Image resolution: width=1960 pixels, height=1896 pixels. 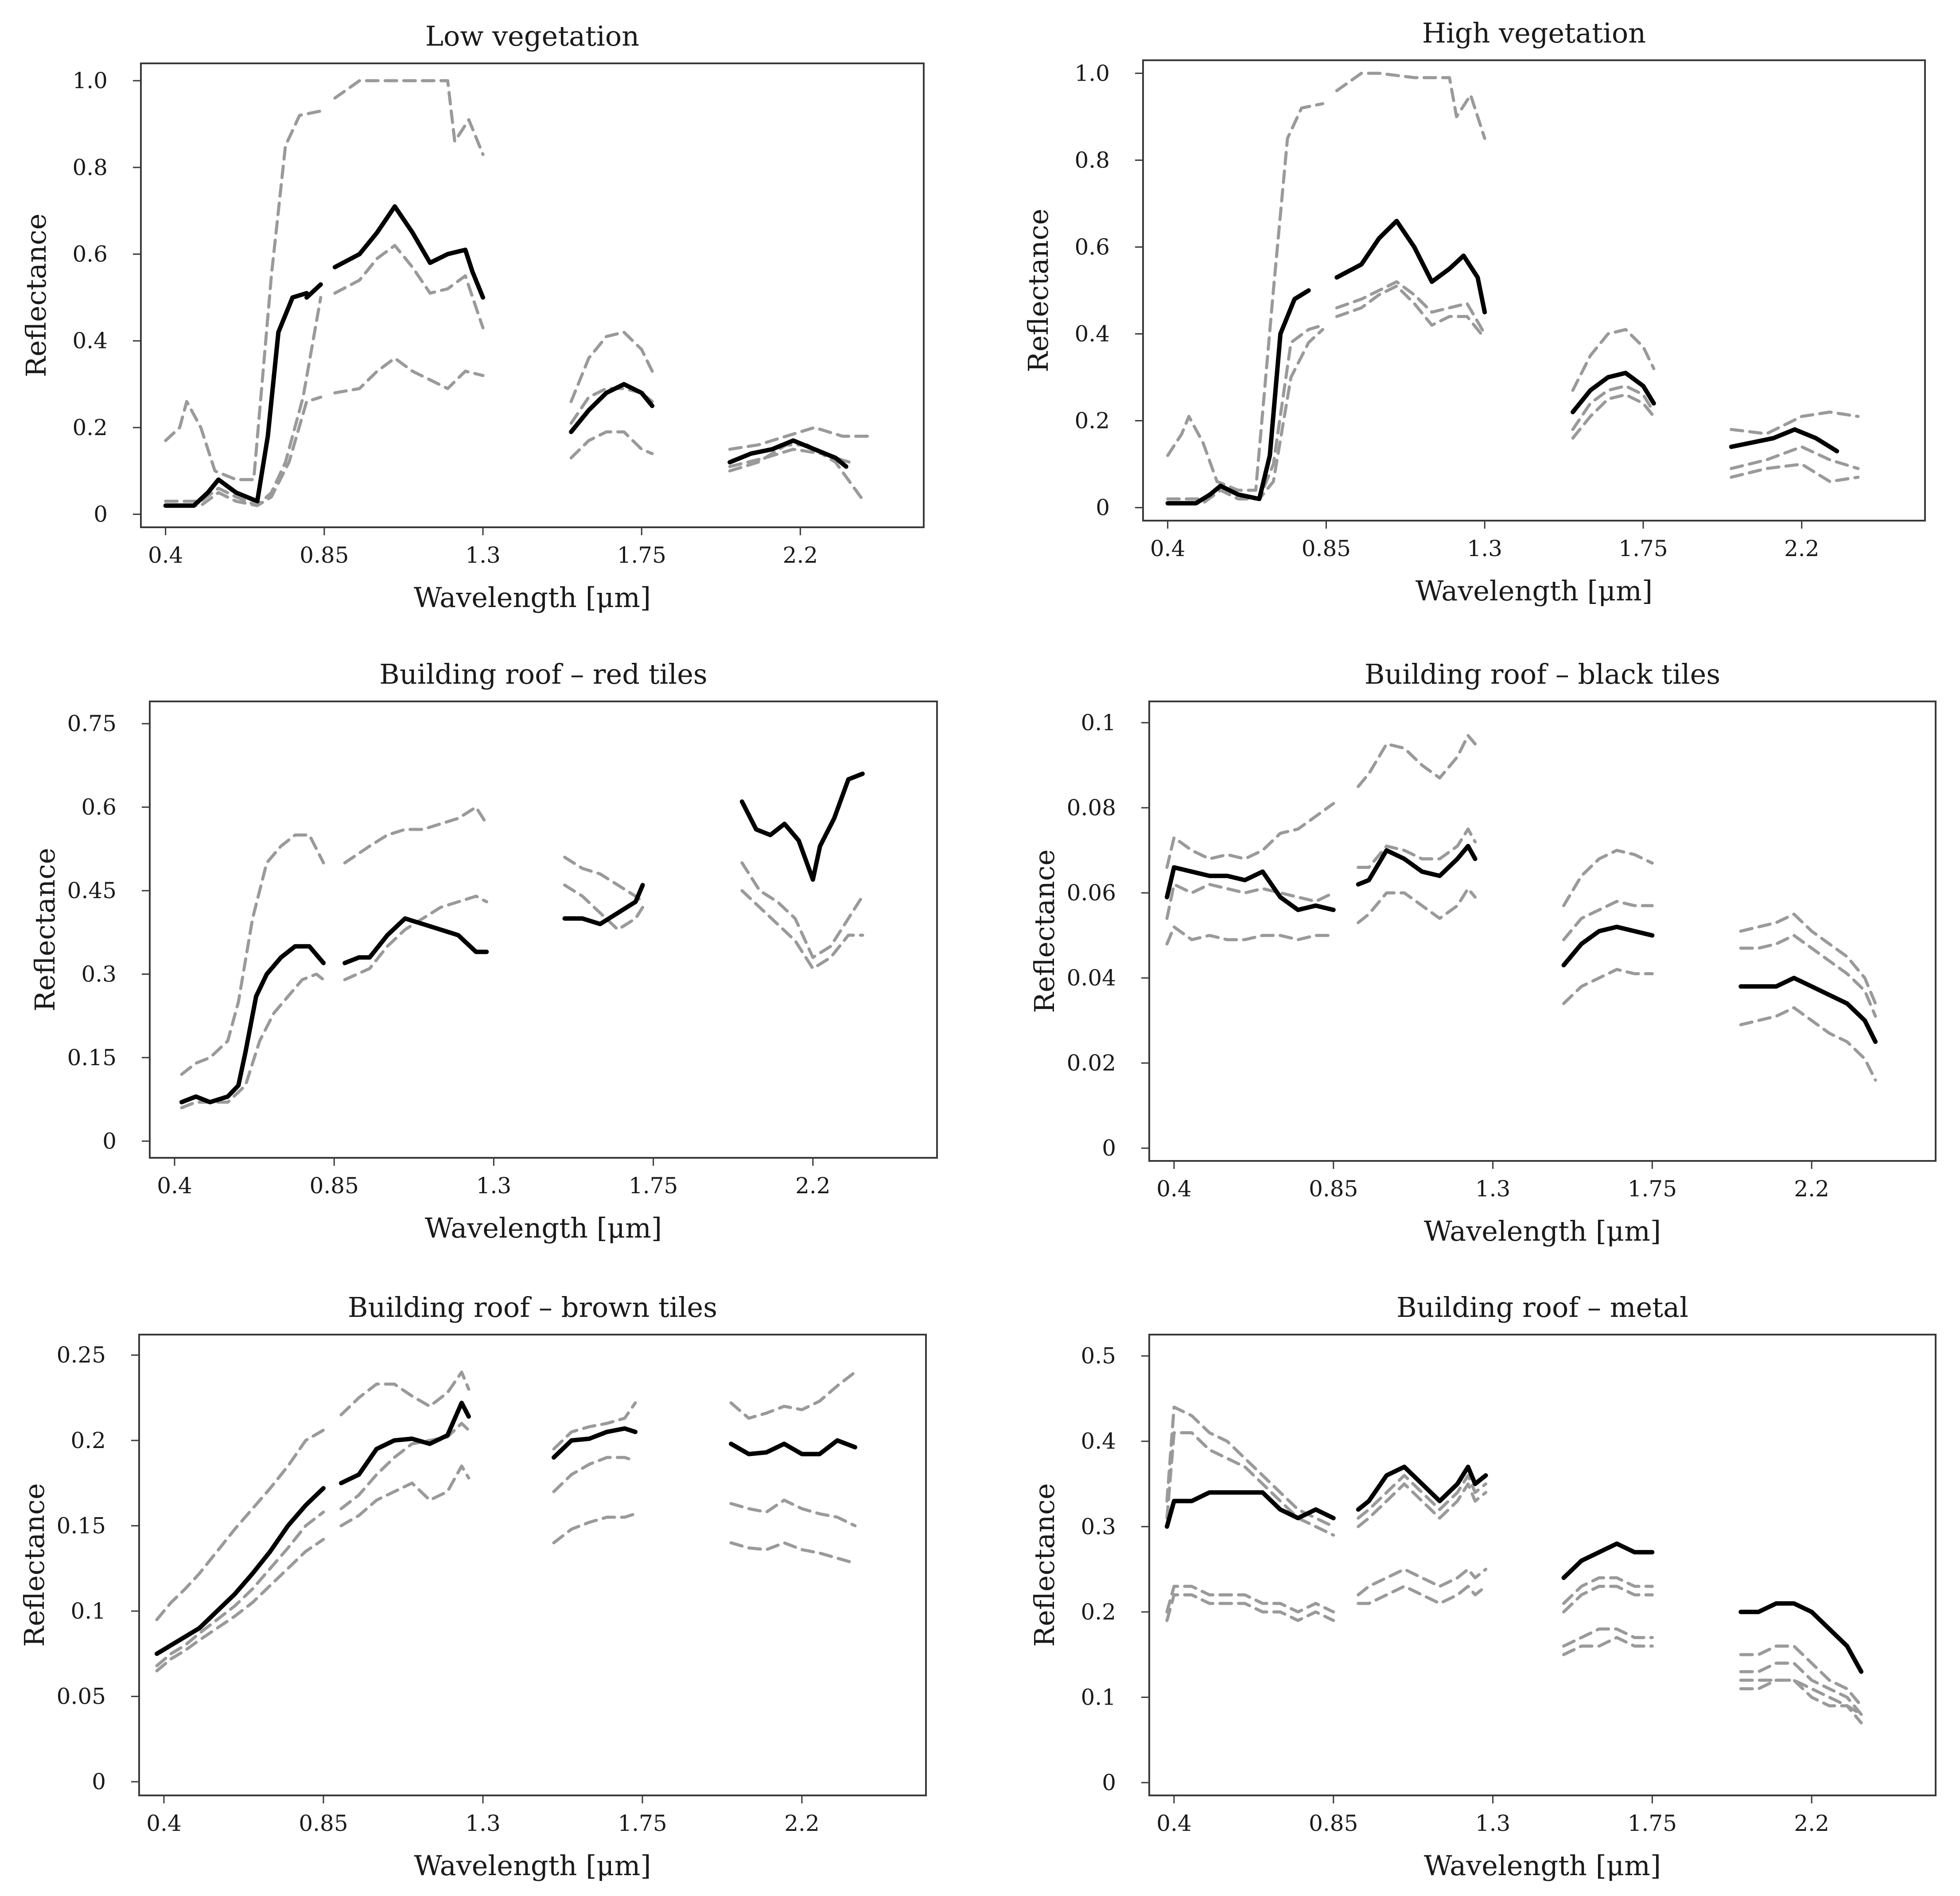 I want to click on chart-title: Low vegetation, so click(x=532, y=36).